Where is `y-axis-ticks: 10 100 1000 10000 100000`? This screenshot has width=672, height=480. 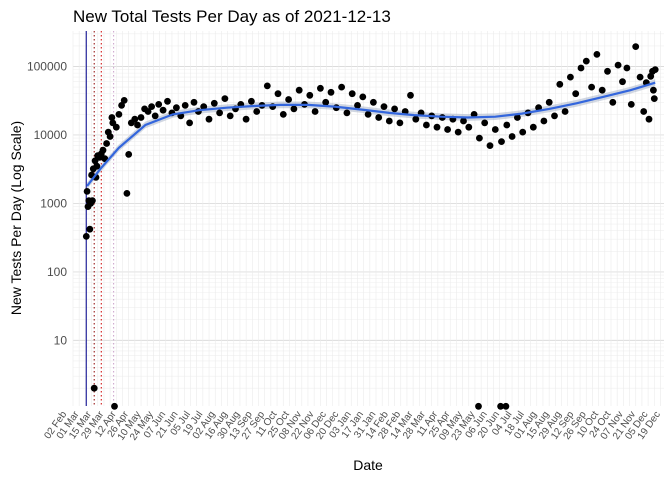
y-axis-ticks: 10 100 1000 10000 100000 is located at coordinates (47, 204).